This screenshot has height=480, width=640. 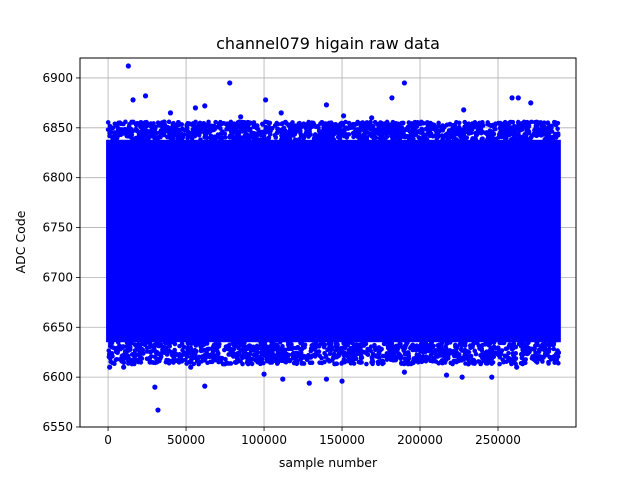 What do you see at coordinates (57, 128) in the screenshot?
I see `y-tick-label: 6850` at bounding box center [57, 128].